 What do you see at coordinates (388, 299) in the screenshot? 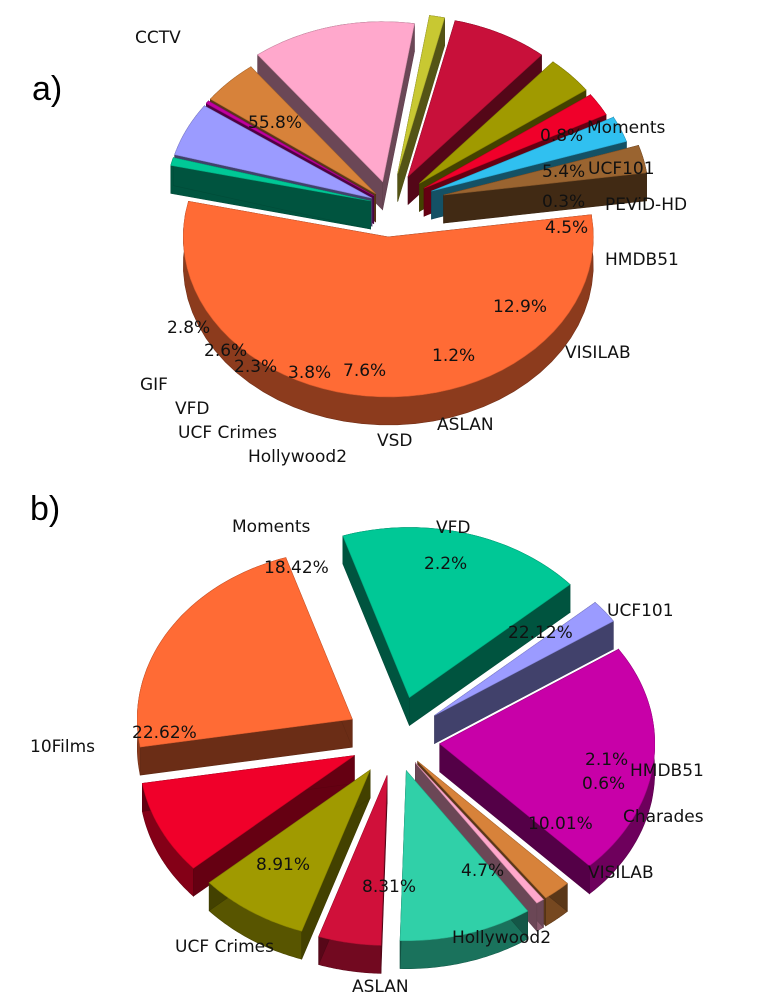
I see `slice-cctv` at bounding box center [388, 299].